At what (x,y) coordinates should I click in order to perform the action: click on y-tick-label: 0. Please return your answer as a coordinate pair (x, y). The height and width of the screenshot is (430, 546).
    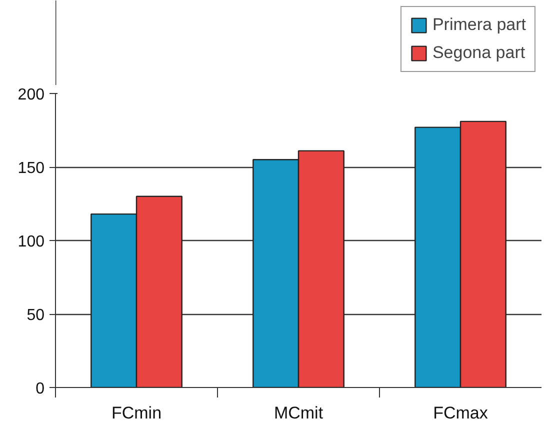
    Looking at the image, I should click on (40, 389).